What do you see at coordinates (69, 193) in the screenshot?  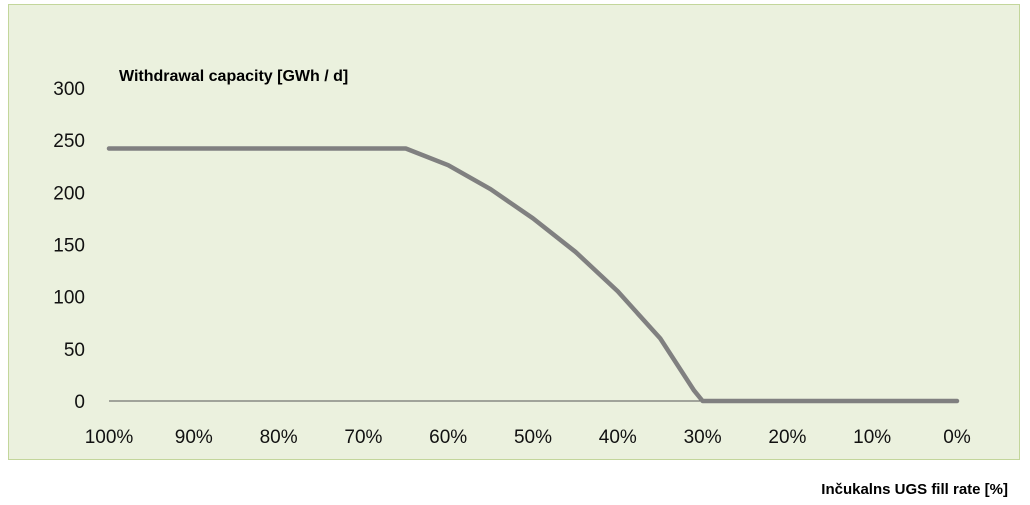 I see `y-tick-label: 200` at bounding box center [69, 193].